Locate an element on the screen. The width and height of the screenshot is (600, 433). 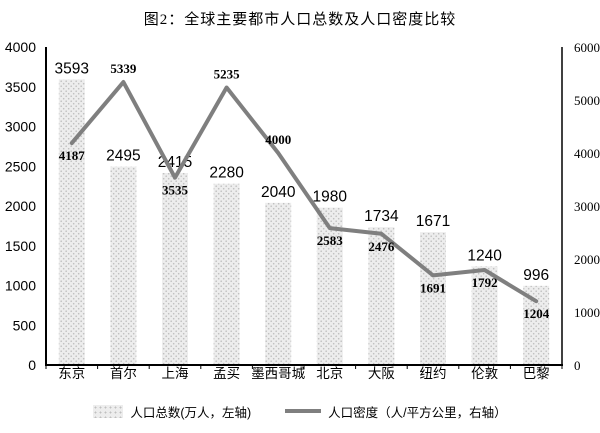
category-label: 北京 is located at coordinates (329, 373).